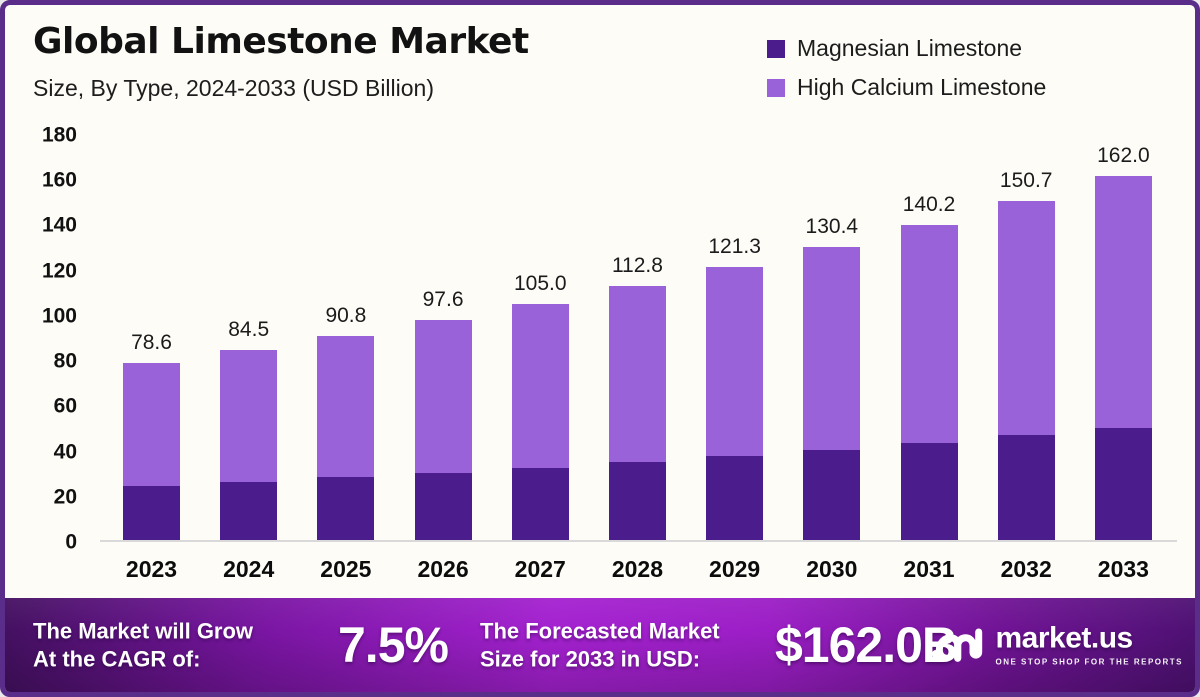 This screenshot has width=1200, height=697. Describe the element at coordinates (249, 329) in the screenshot. I see `bar-total-label: 84.5` at that location.